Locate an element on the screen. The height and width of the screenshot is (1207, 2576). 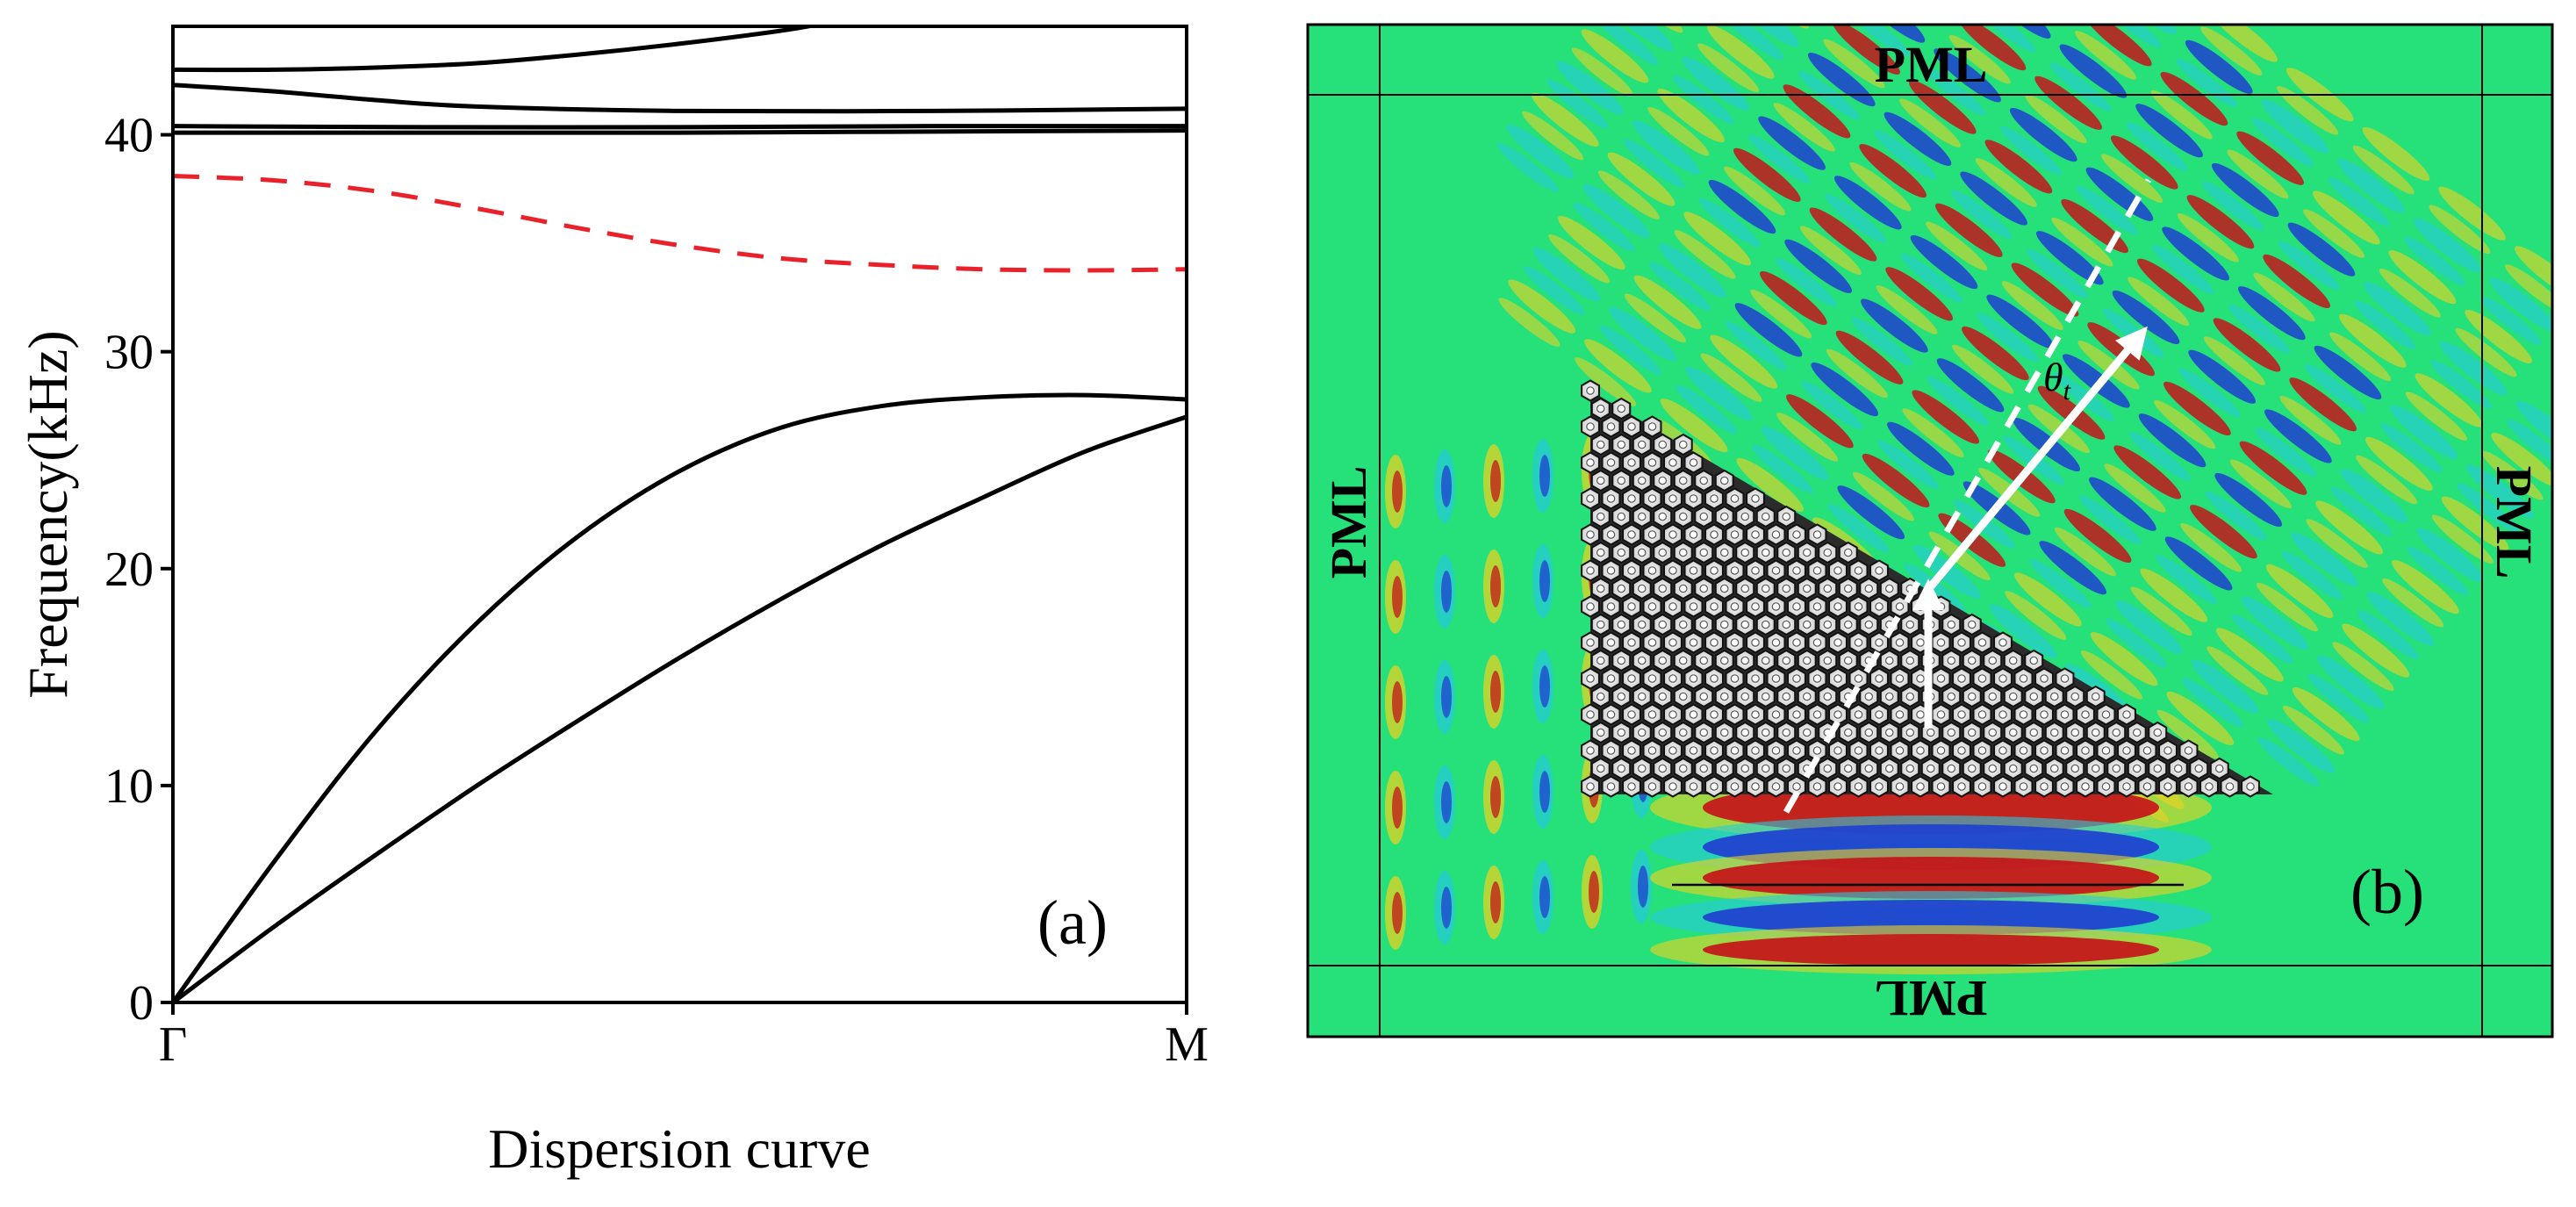
y-tick-label: 10 is located at coordinates (129, 787).